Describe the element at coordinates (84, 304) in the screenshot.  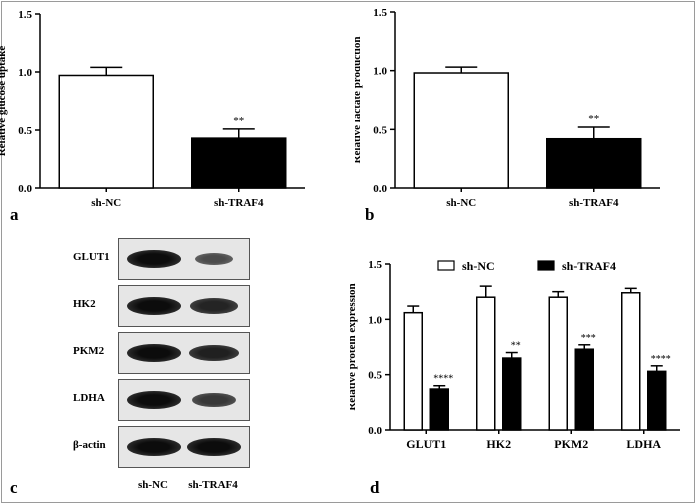
I see `blot-row-label: HK2` at that location.